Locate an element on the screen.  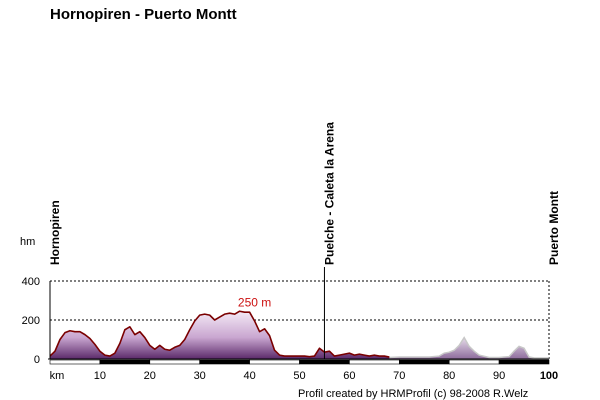
waypoint-label-0: Hornopiren is located at coordinates (55, 232).